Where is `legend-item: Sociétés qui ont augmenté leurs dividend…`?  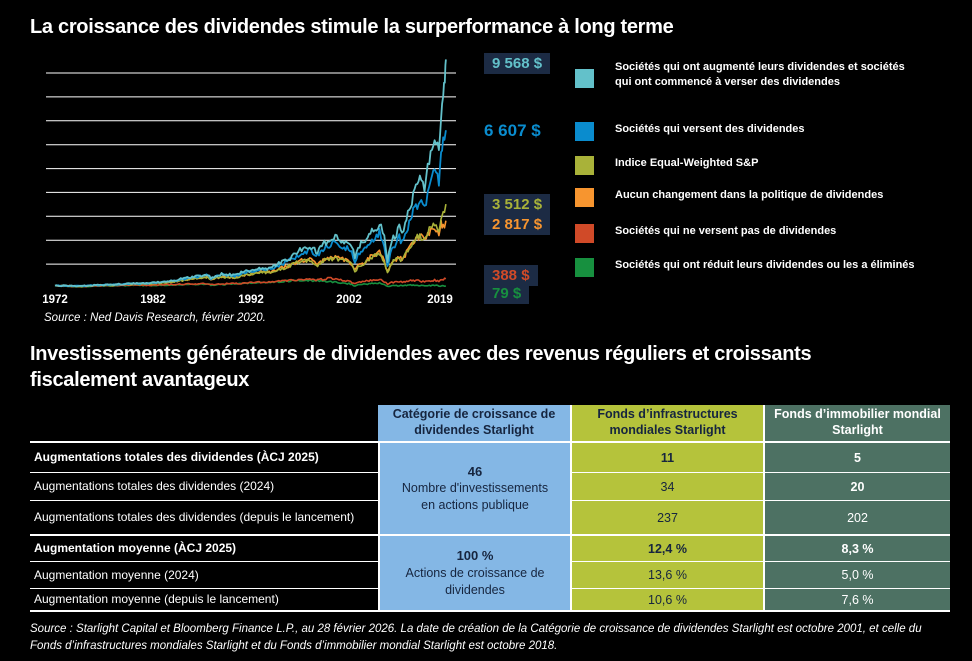 legend-item: Sociétés qui ont augmenté leurs dividend… is located at coordinates (745, 75).